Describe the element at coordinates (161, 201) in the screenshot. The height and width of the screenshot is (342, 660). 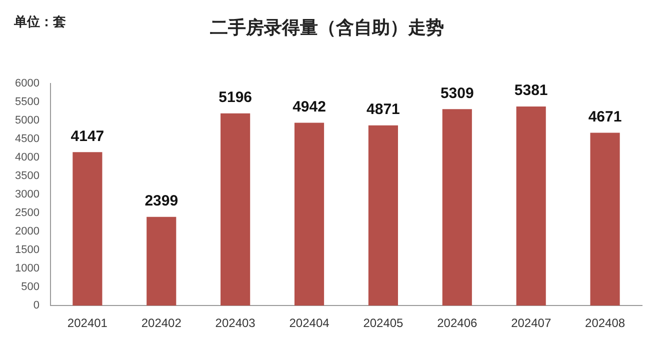
I see `data-label: 2399` at that location.